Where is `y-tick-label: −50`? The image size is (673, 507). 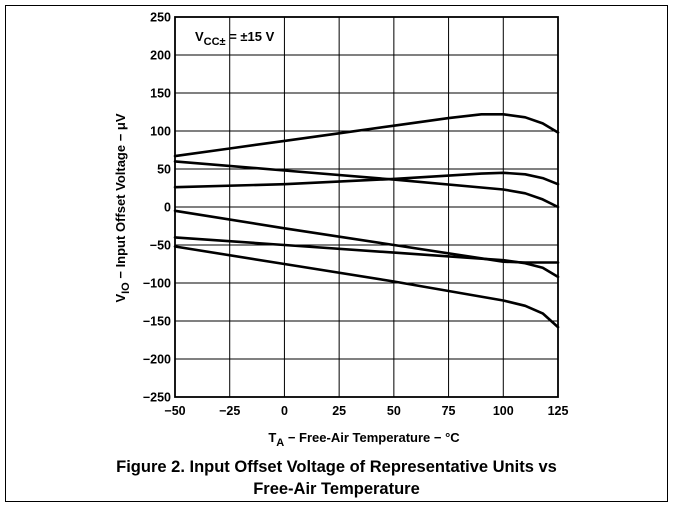 y-tick-label: −50 is located at coordinates (160, 246).